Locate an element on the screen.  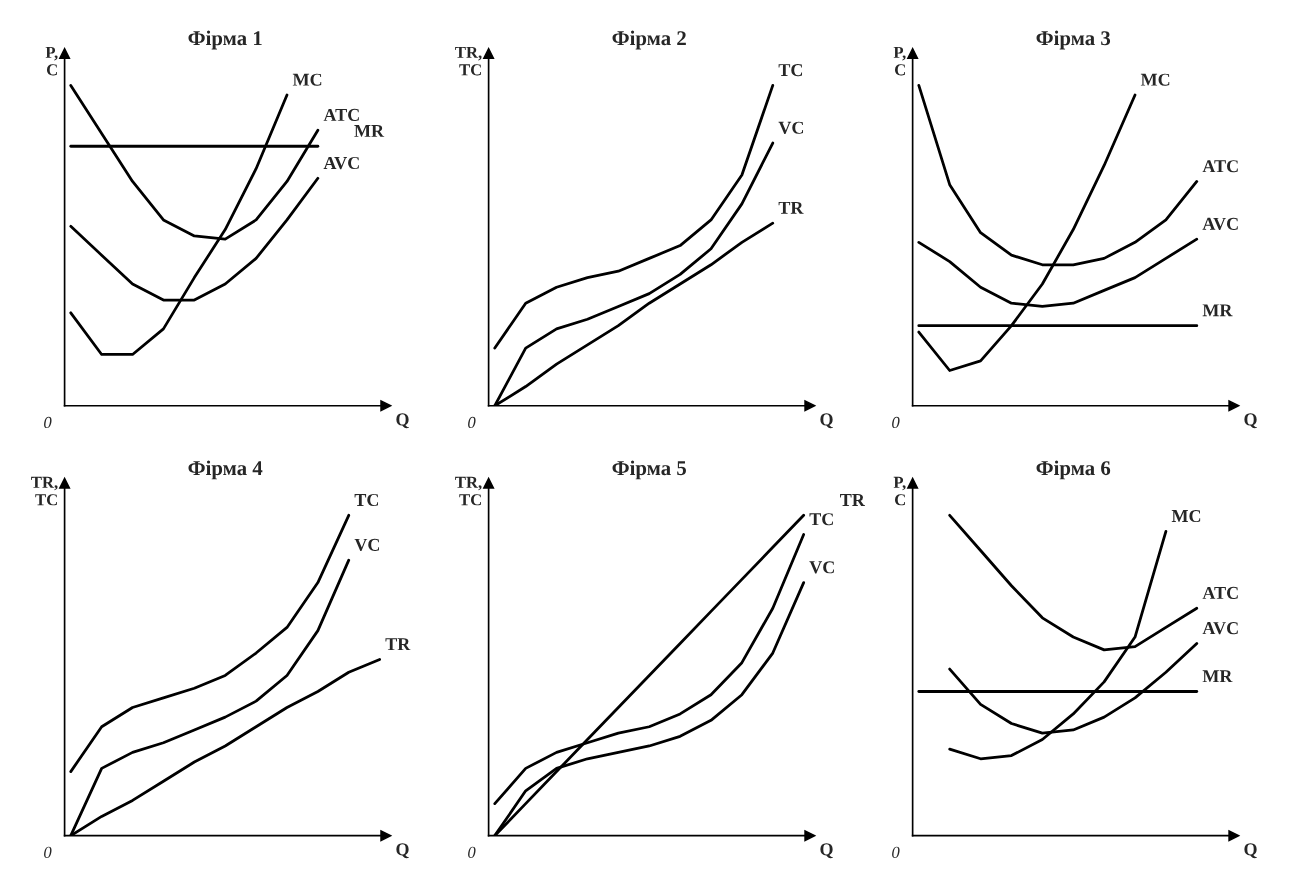
text: TR is located at coordinates (853, 500).